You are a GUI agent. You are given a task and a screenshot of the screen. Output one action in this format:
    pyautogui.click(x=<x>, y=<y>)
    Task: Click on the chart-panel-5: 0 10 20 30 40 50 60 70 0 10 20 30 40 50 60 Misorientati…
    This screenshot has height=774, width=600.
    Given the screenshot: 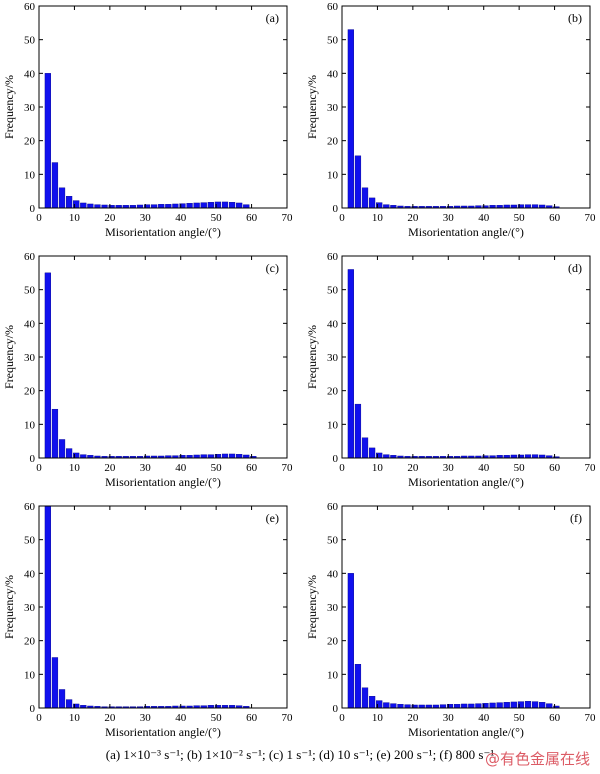 What is the action you would take?
    pyautogui.click(x=147, y=620)
    